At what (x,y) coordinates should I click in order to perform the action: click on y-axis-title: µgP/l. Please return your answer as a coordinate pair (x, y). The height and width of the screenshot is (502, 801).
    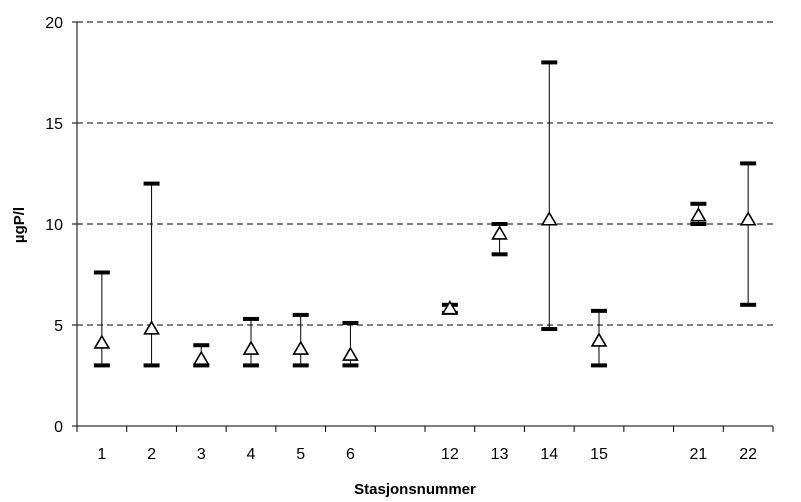
    Looking at the image, I should click on (19, 225).